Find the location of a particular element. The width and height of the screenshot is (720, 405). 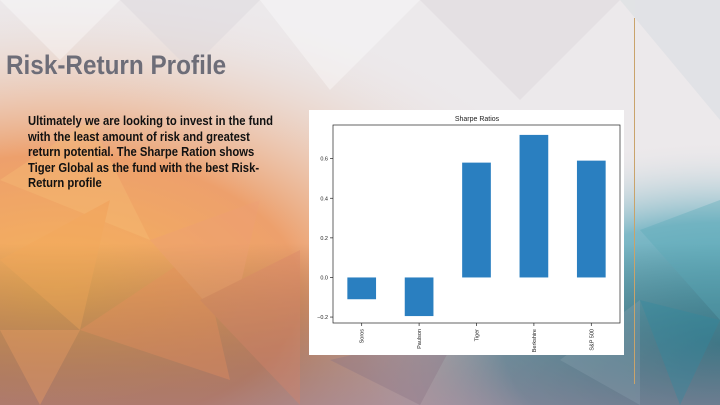

x-axis: Soros Paulson Tiger Berkshire S&P 500 is located at coordinates (477, 337).